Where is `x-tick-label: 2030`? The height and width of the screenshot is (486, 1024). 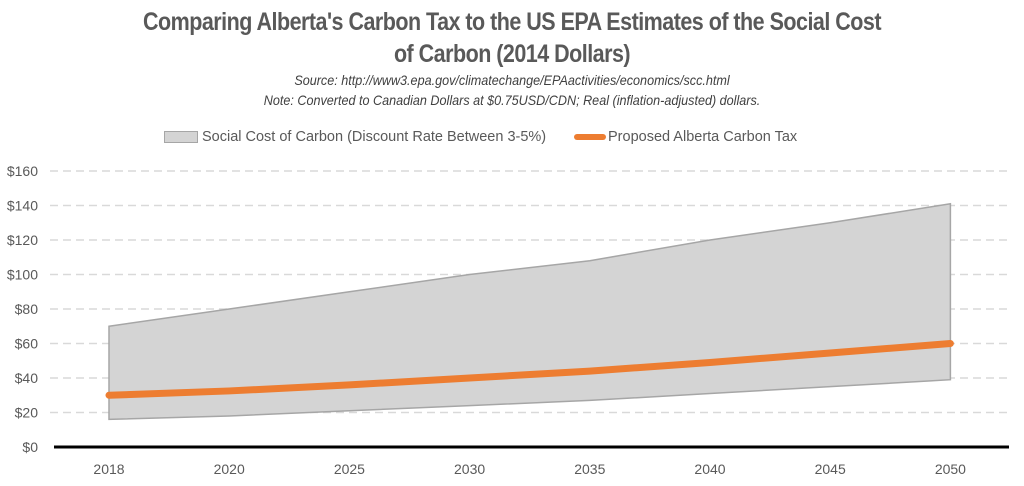 x-tick-label: 2030 is located at coordinates (469, 469).